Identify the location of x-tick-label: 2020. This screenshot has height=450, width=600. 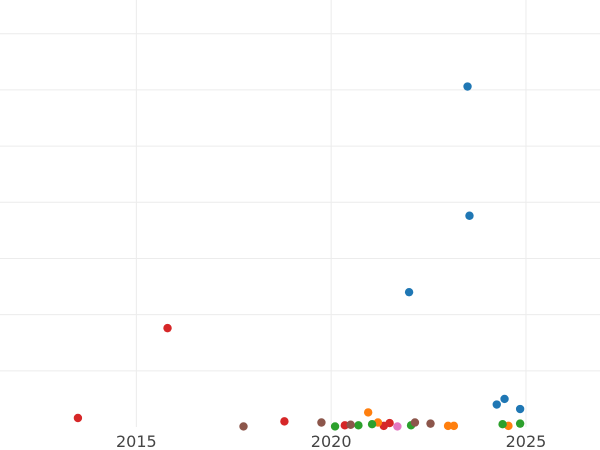
(331, 441).